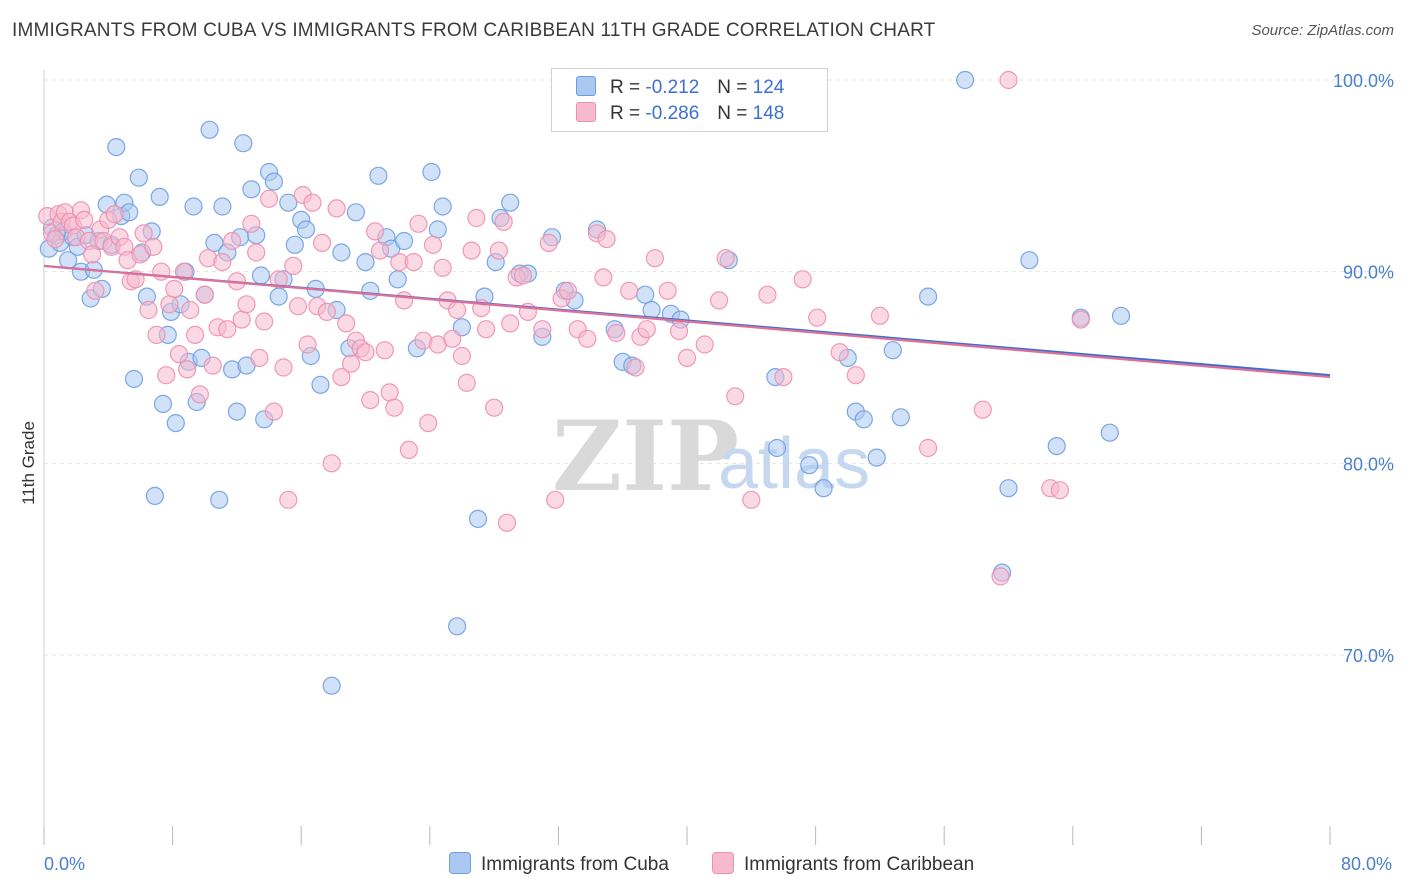 The width and height of the screenshot is (1406, 892). I want to click on x-tick-label: 80.0%, so click(1366, 864).